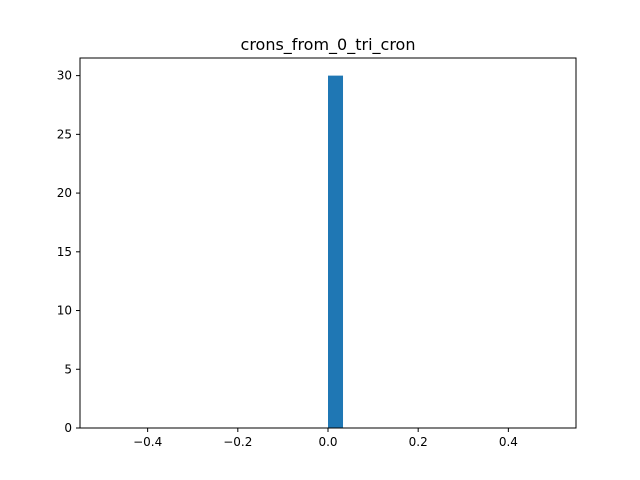 Image resolution: width=640 pixels, height=480 pixels. I want to click on x-axis: −0.4 −0.2 0.0 0.2 0.4, so click(325, 438).